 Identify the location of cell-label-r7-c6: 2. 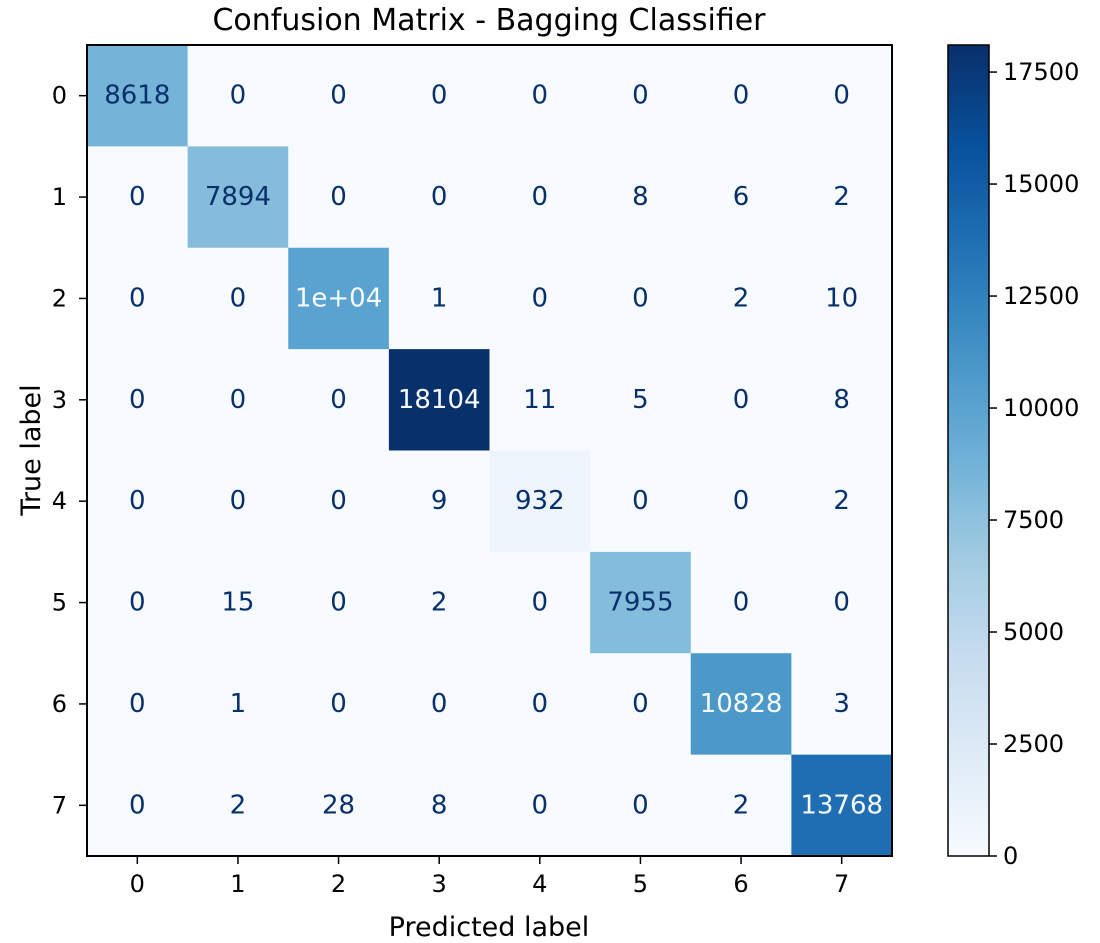
(741, 805).